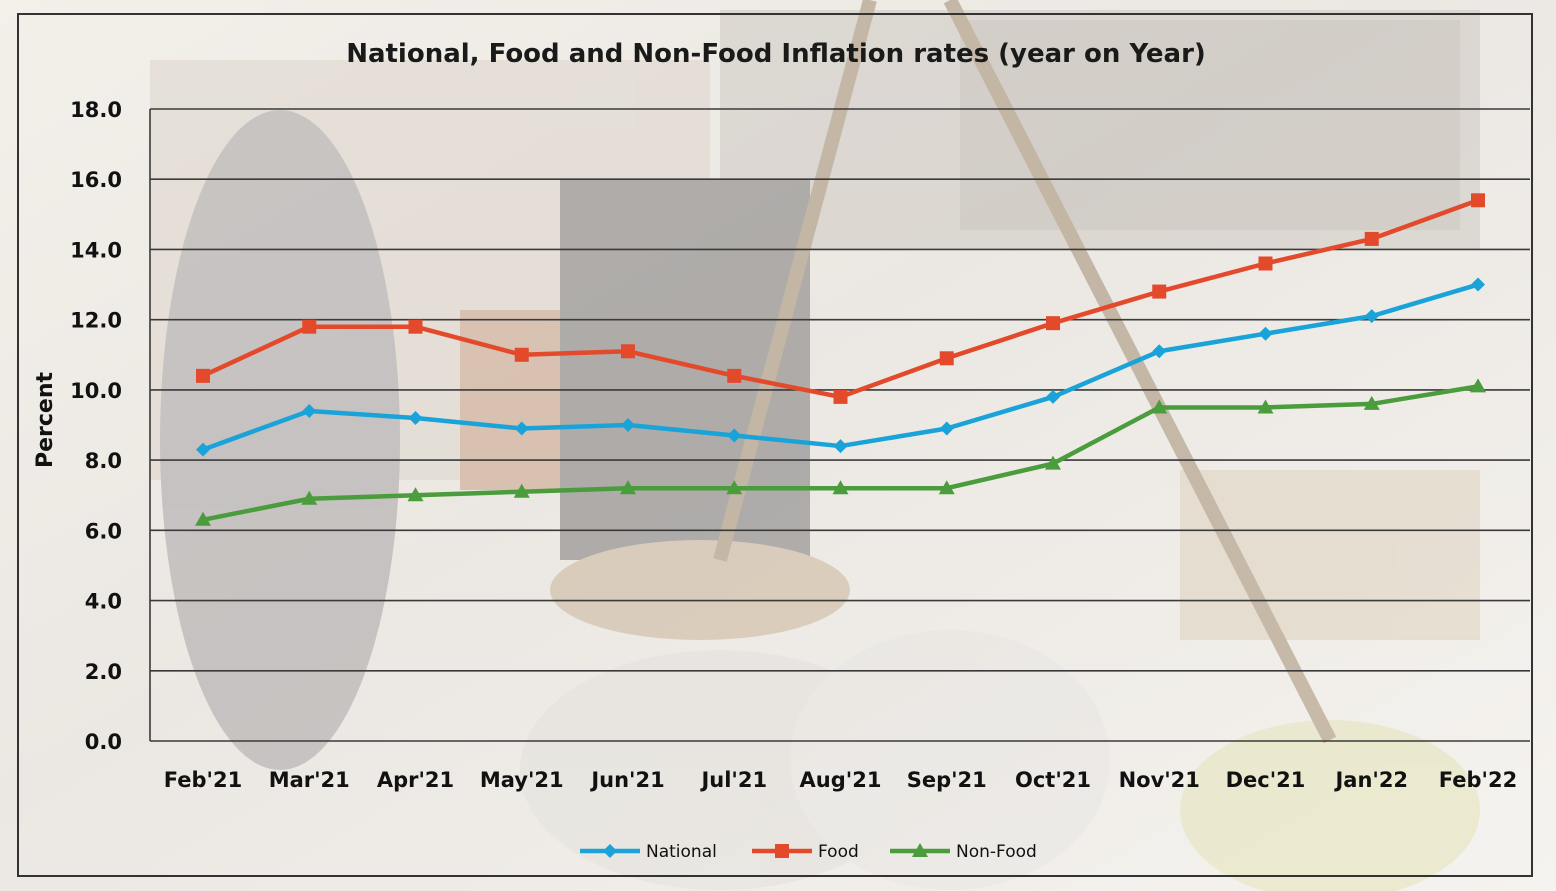  What do you see at coordinates (838, 852) in the screenshot?
I see `legend-label: Food` at bounding box center [838, 852].